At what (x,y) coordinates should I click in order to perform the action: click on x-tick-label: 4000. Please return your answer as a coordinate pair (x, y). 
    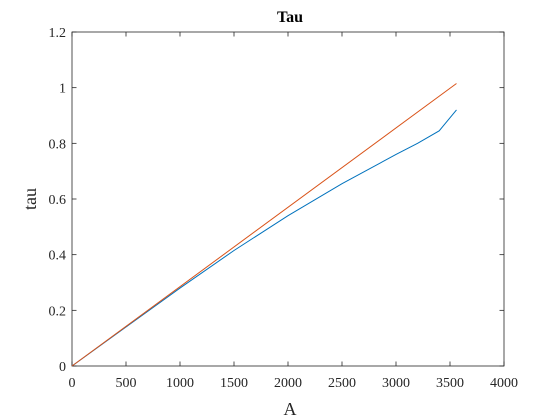
    Looking at the image, I should click on (504, 383).